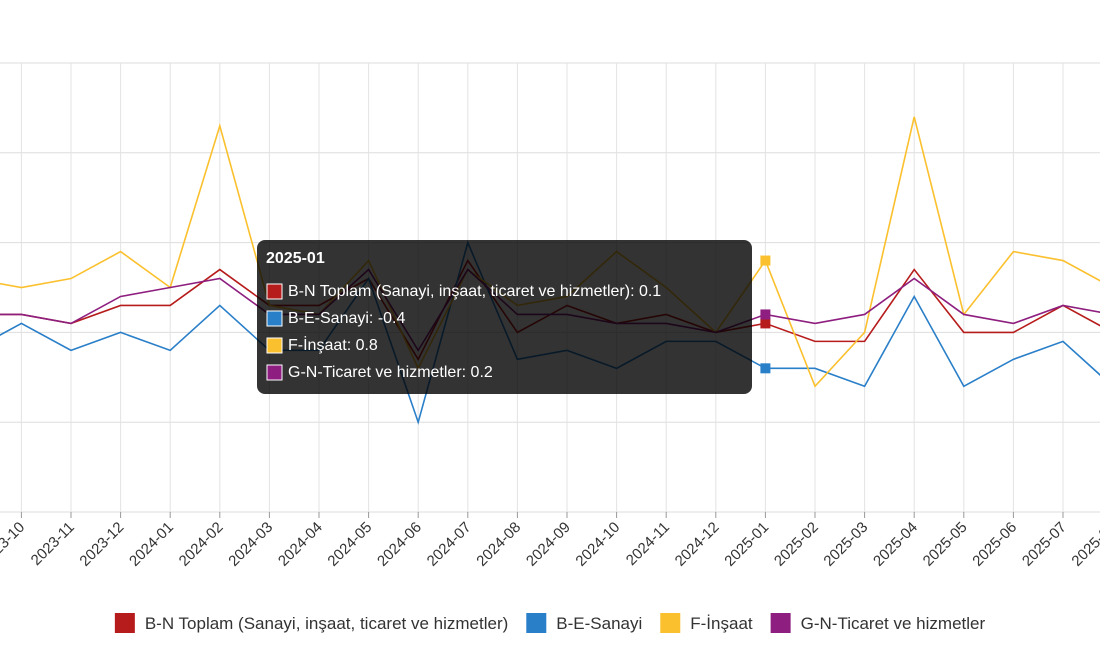 The width and height of the screenshot is (1100, 650). I want to click on tooltip-line: F-İnşaat: 0.8, so click(333, 344).